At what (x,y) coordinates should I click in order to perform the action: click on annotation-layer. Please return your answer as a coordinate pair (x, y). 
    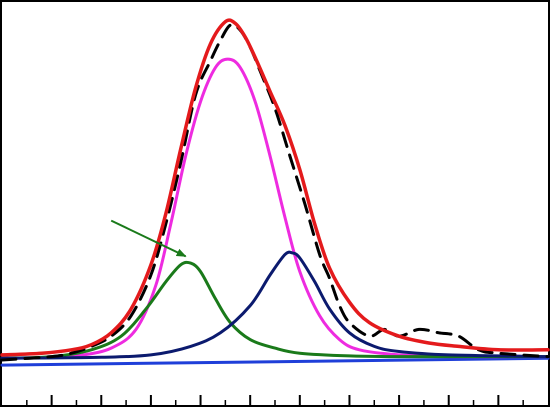
    Looking at the image, I should click on (148, 238).